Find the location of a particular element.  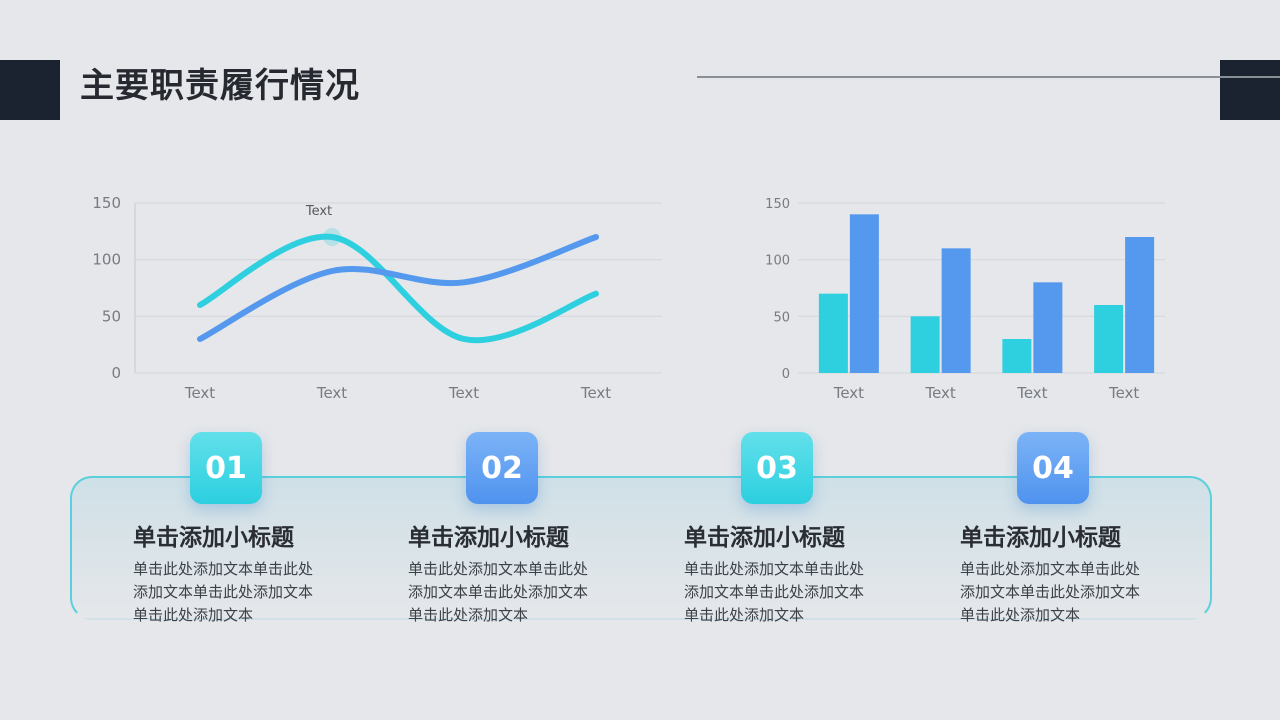

title-divider is located at coordinates (988, 77).